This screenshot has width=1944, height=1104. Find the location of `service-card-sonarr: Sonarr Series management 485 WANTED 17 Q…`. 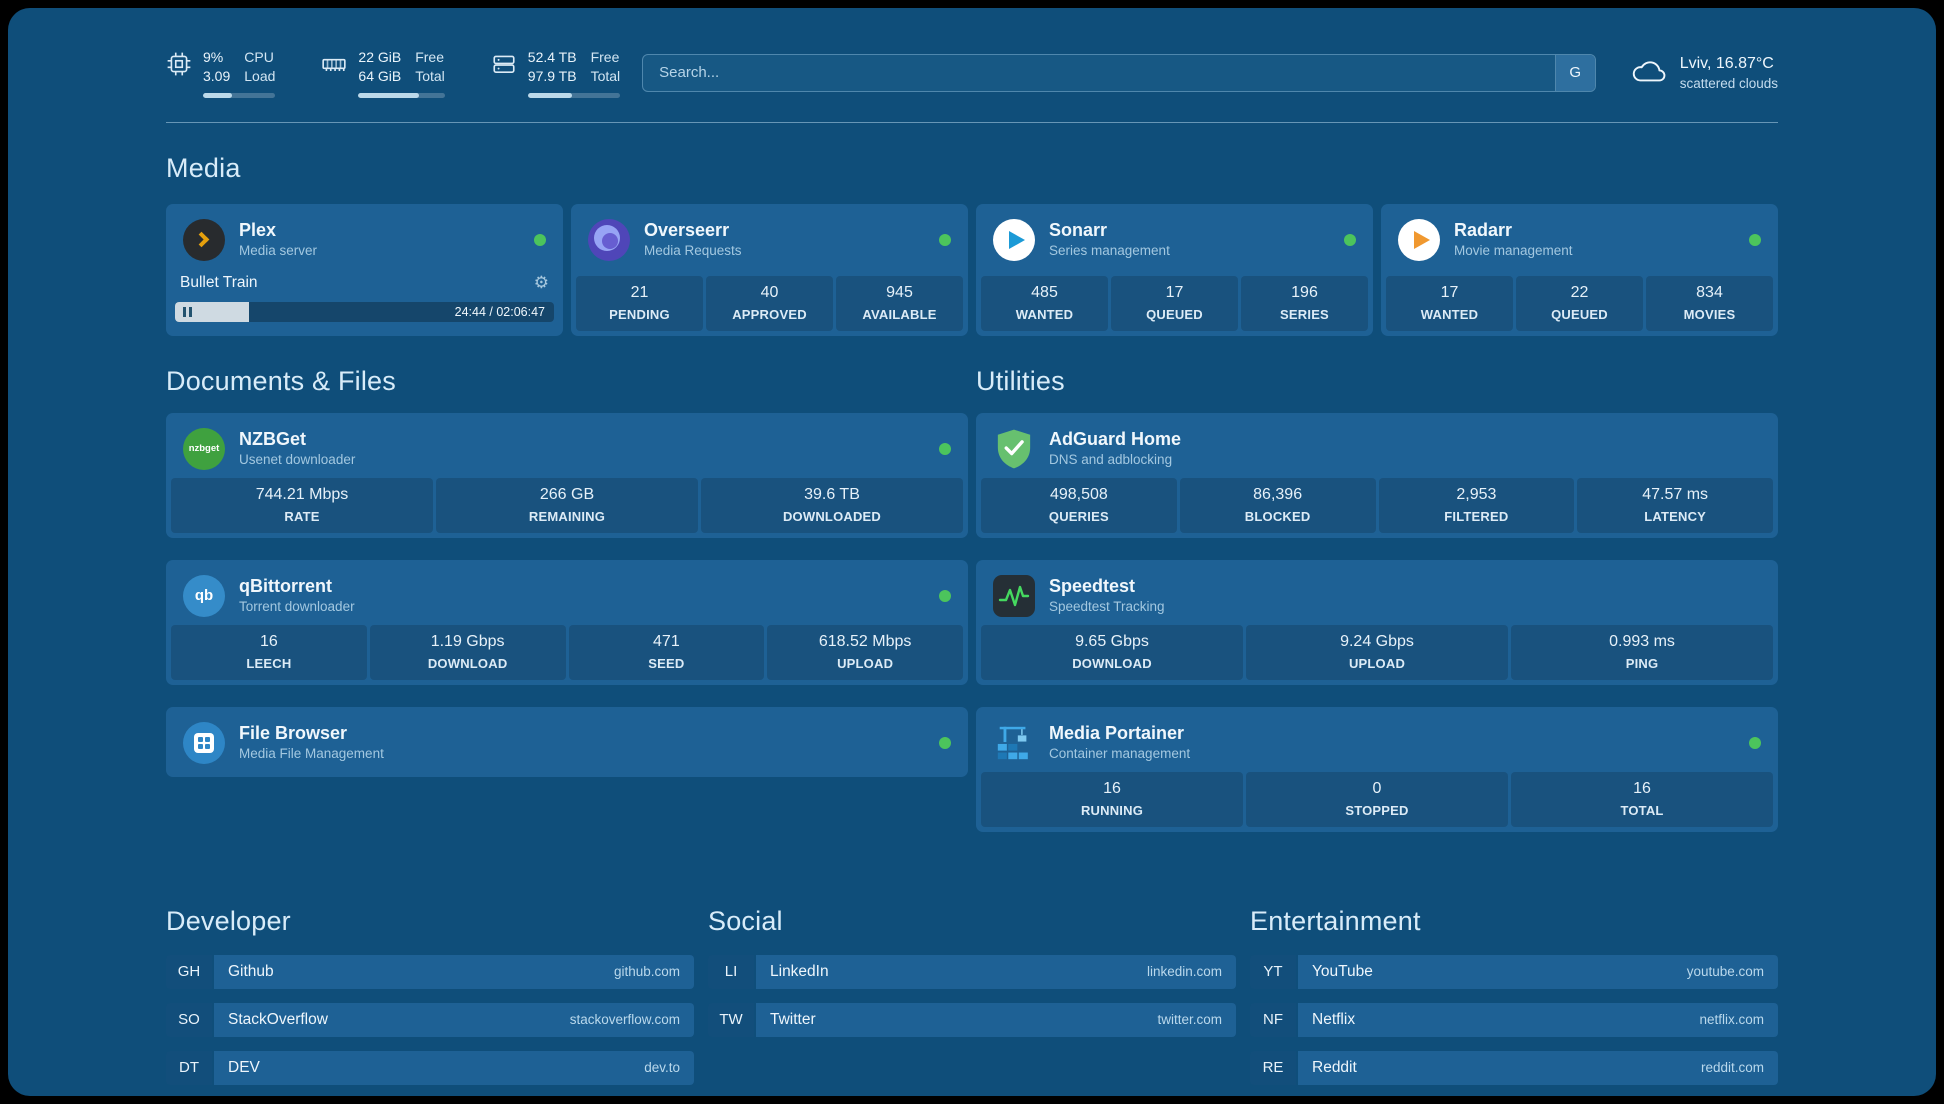

service-card-sonarr: Sonarr Series management 485 WANTED 17 Q… is located at coordinates (1174, 269).